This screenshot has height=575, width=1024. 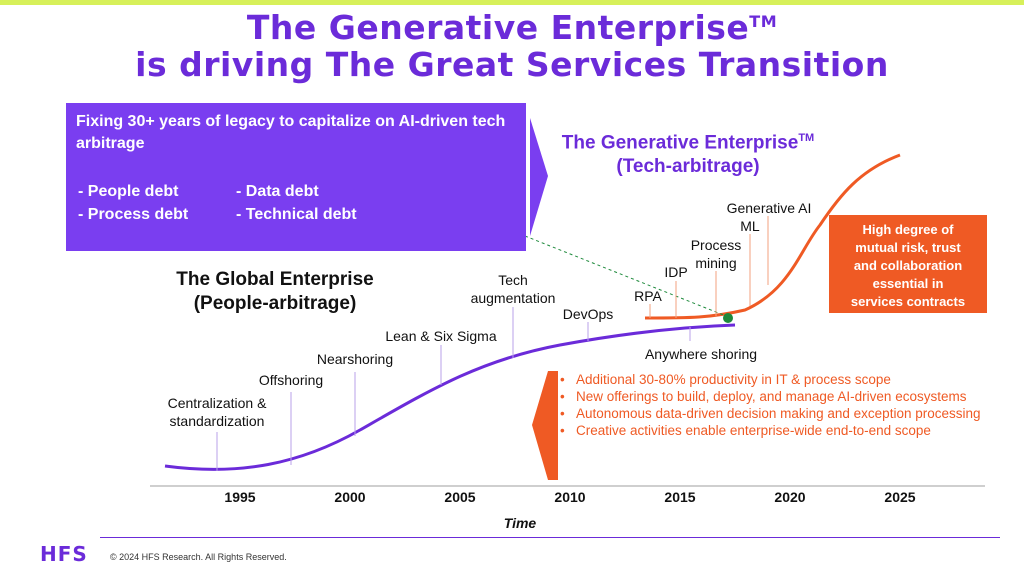 What do you see at coordinates (133, 214) in the screenshot?
I see `debt-process: - Process debt` at bounding box center [133, 214].